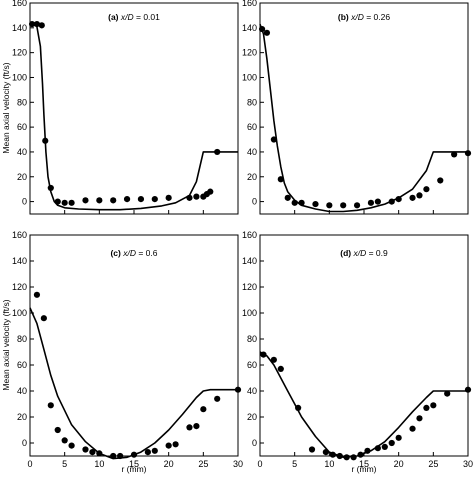 This screenshot has height=480, width=474. What do you see at coordinates (148, 17) in the screenshot?
I see `panel-title-value: = 0.01` at bounding box center [148, 17].